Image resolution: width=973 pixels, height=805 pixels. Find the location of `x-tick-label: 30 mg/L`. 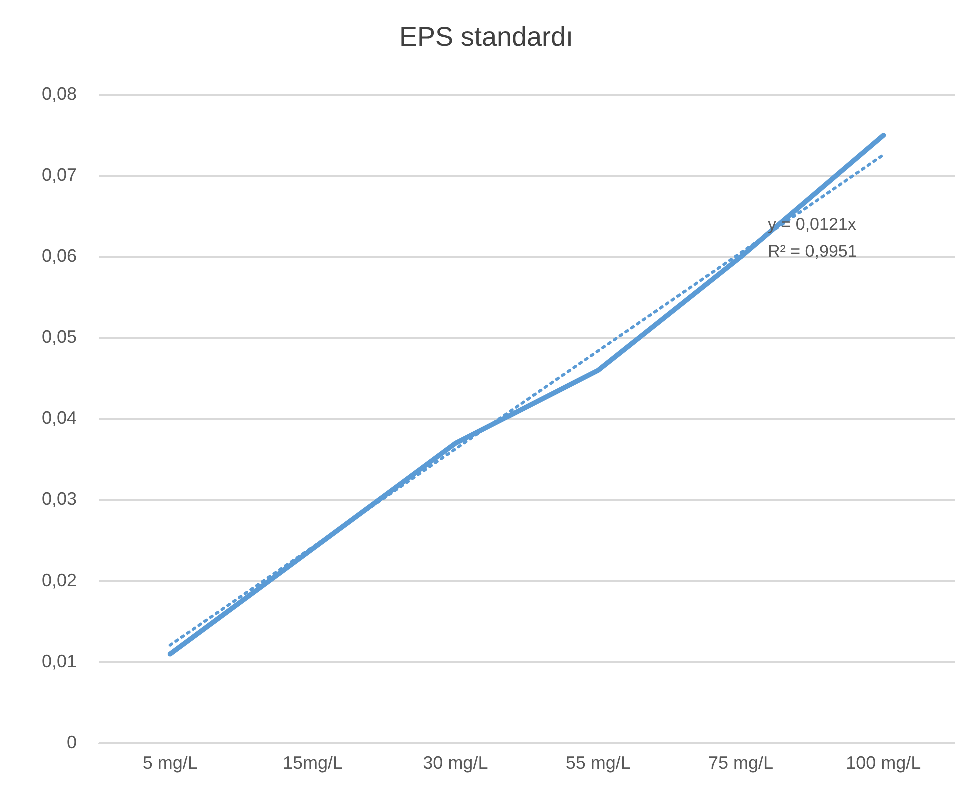

x-tick-label: 30 mg/L is located at coordinates (455, 763).